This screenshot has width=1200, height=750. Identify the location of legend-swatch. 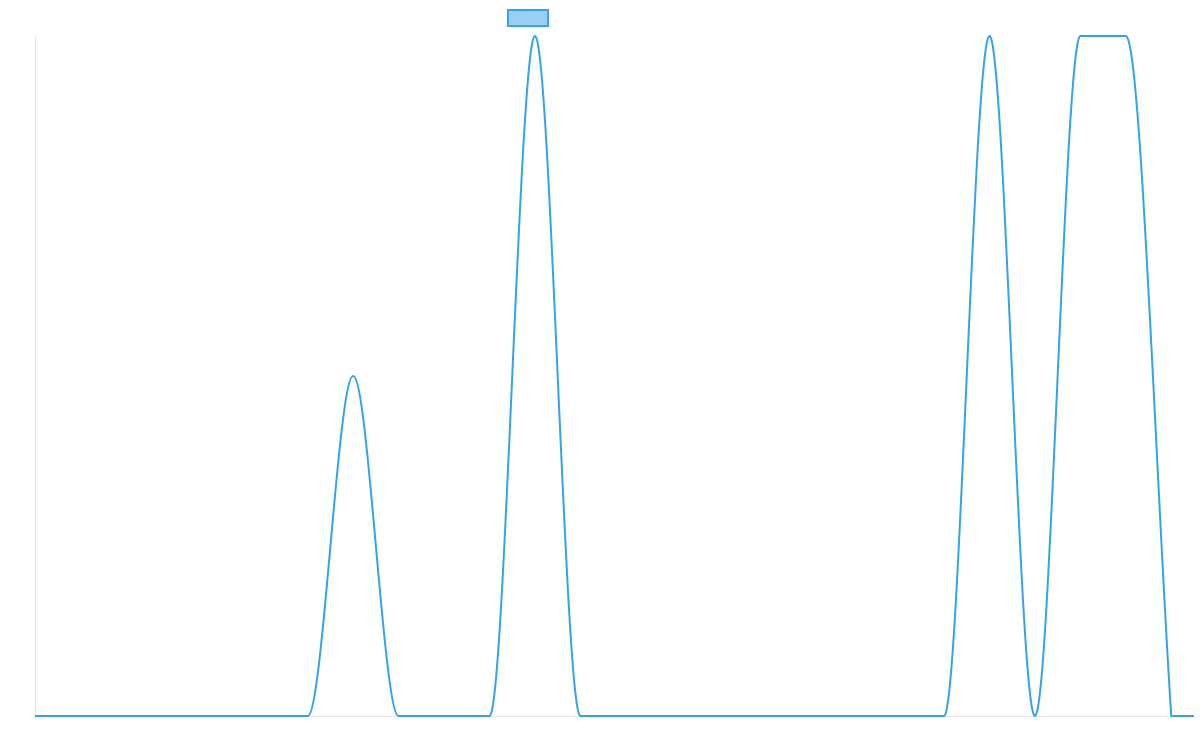
(528, 18).